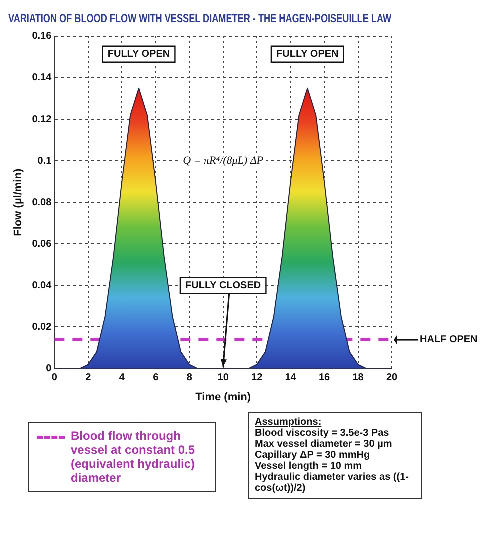 The height and width of the screenshot is (542, 500). Describe the element at coordinates (42, 327) in the screenshot. I see `y-tick-label: 0.02` at that location.